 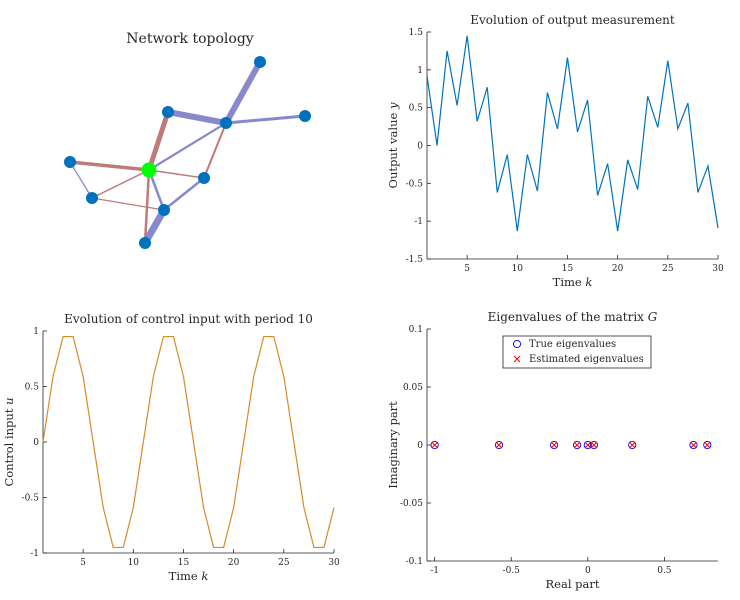 I want to click on eigen-legend: True eigenvalues Estimated eigenvalues, so click(x=577, y=352).